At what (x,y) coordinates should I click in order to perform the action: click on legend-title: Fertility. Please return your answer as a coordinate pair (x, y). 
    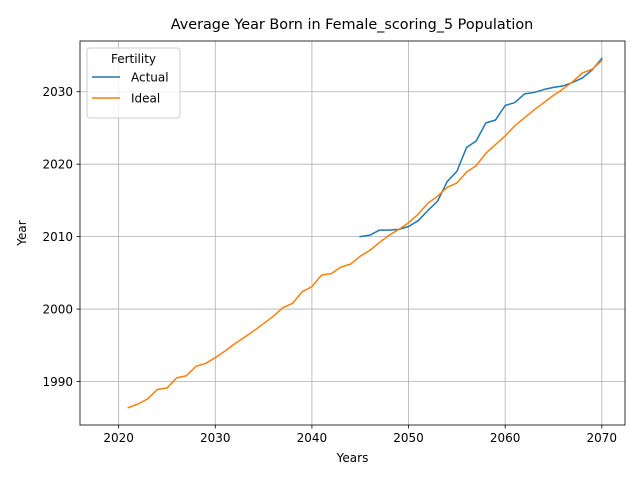
    Looking at the image, I should click on (133, 59).